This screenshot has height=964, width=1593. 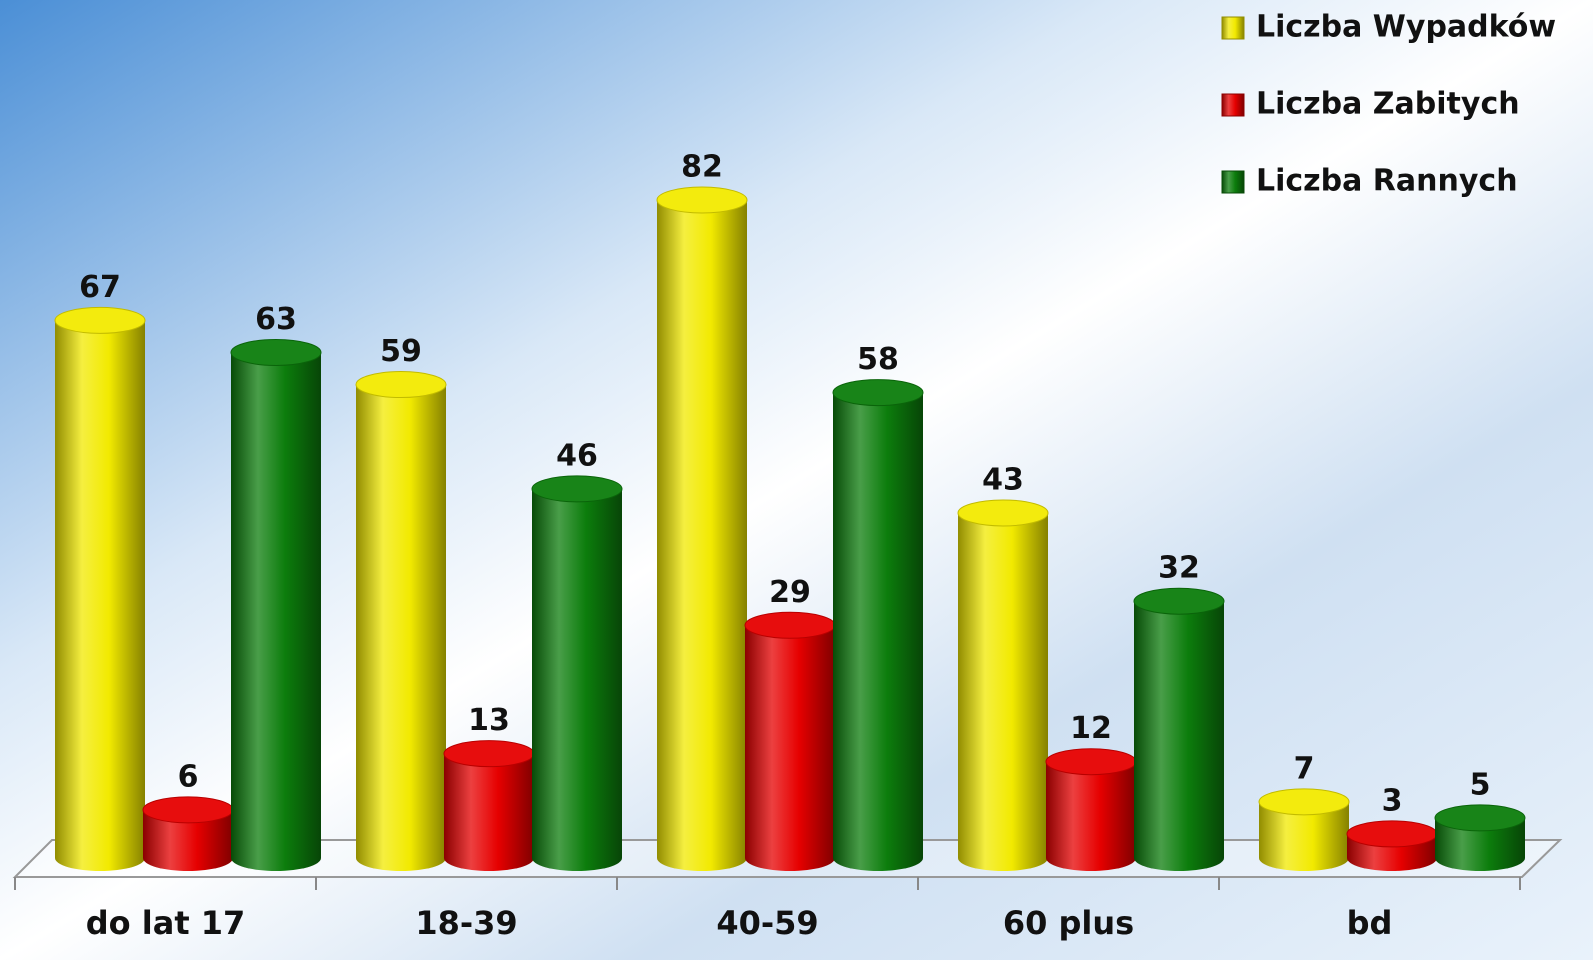 What do you see at coordinates (1091, 728) in the screenshot?
I see `value-label: 12` at bounding box center [1091, 728].